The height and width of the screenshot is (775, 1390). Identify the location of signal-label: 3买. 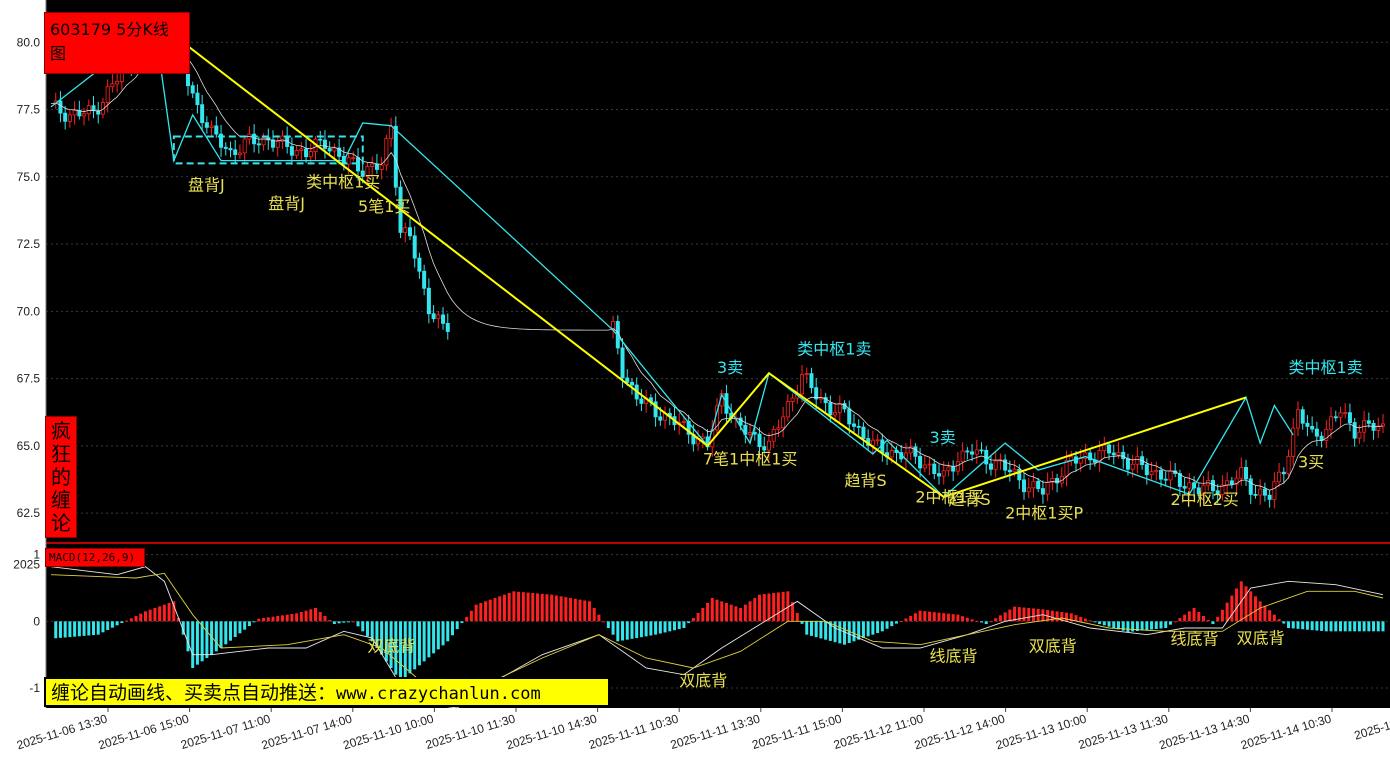
(1311, 461).